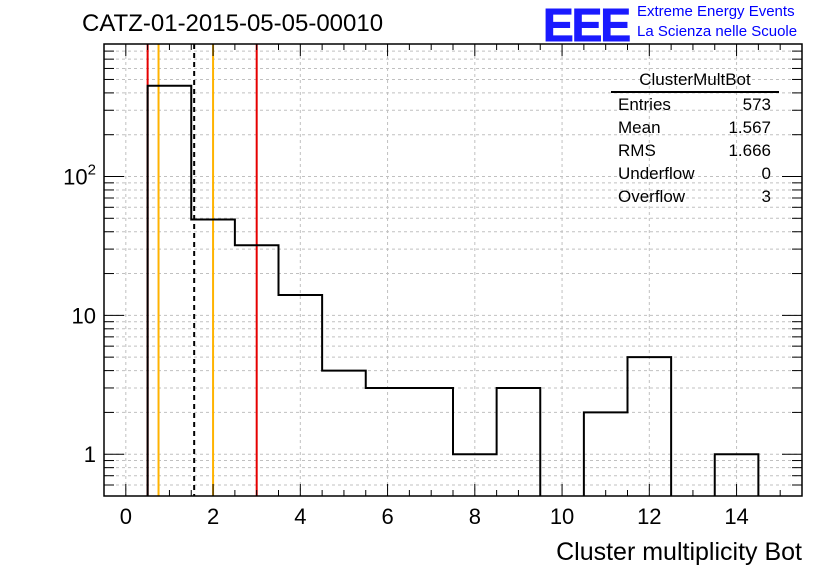 The image size is (836, 572). Describe the element at coordinates (736, 516) in the screenshot. I see `x-tick-label: 14` at that location.